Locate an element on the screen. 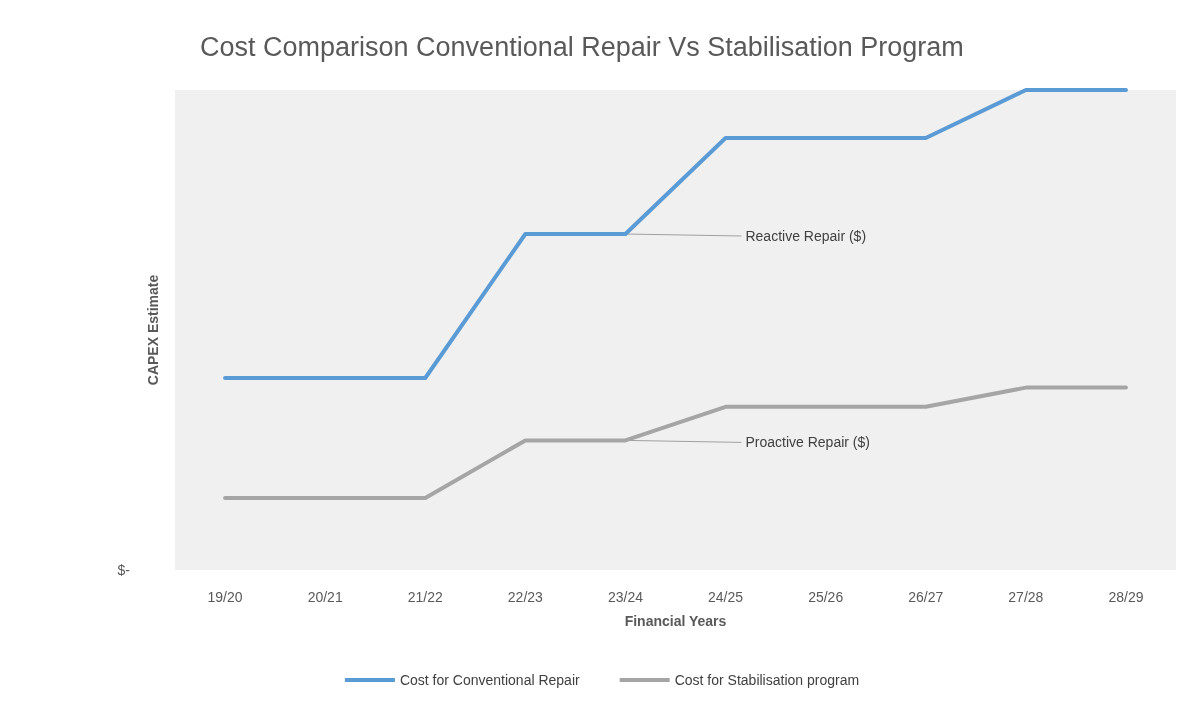 The height and width of the screenshot is (706, 1204). y-axis-title: CAPEX Estimate is located at coordinates (153, 330).